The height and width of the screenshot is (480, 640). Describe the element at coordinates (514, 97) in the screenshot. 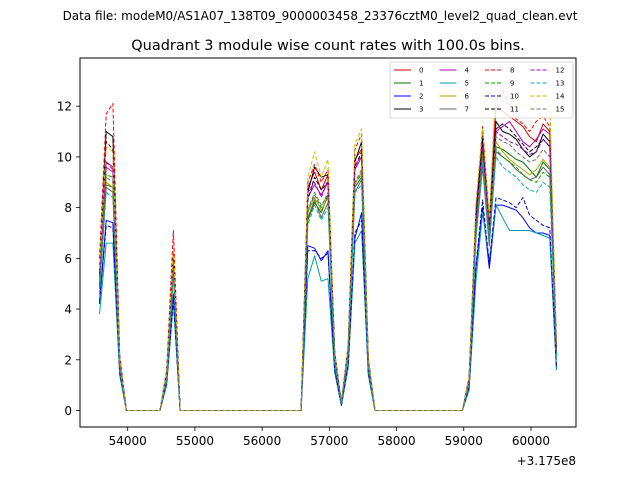

I see `legend-label-10: 10` at that location.